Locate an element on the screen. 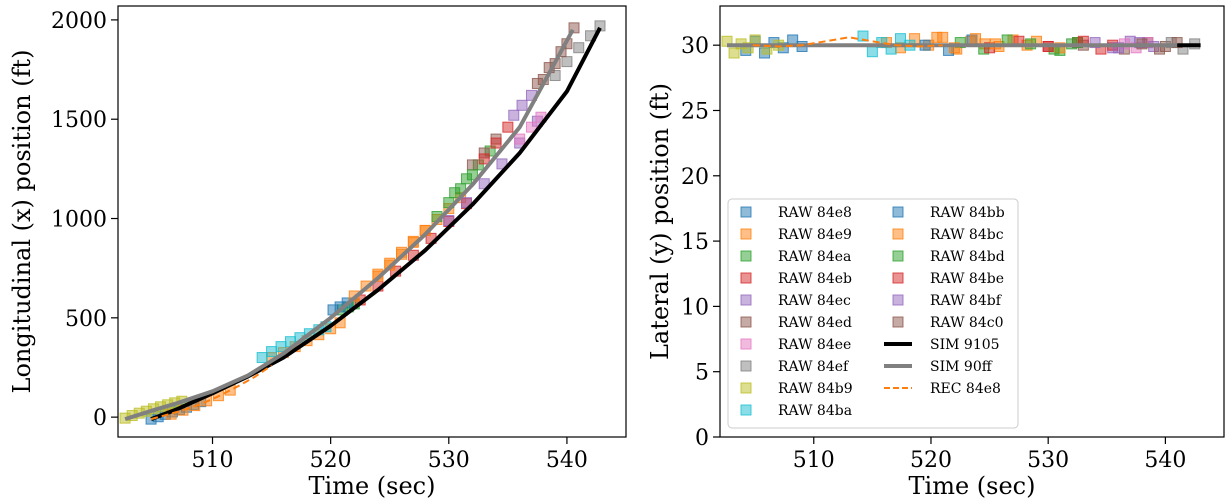 The height and width of the screenshot is (501, 1229). raw-series-raw-84ef is located at coordinates (577, 51).